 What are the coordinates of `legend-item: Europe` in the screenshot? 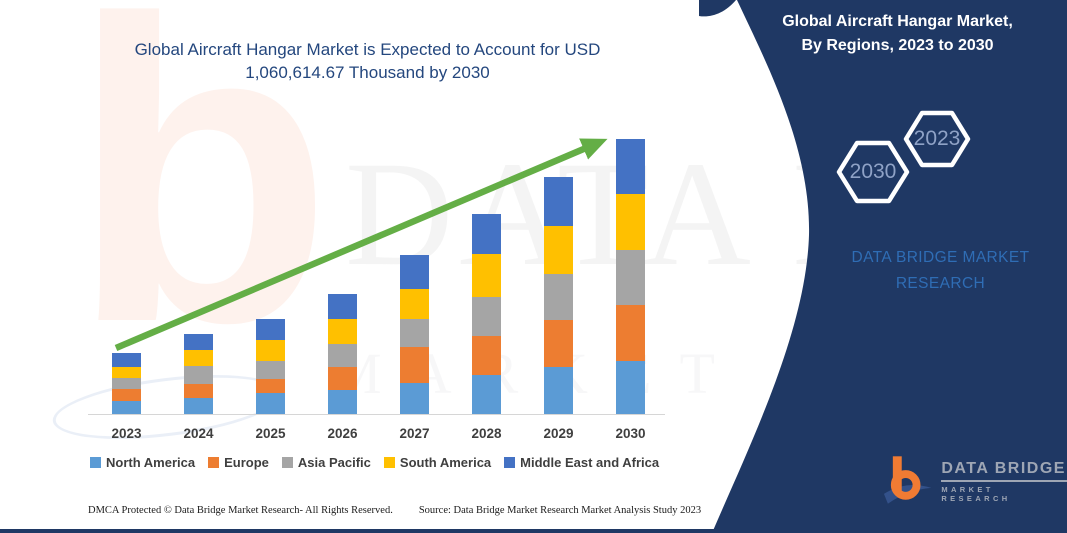 It's located at (238, 462).